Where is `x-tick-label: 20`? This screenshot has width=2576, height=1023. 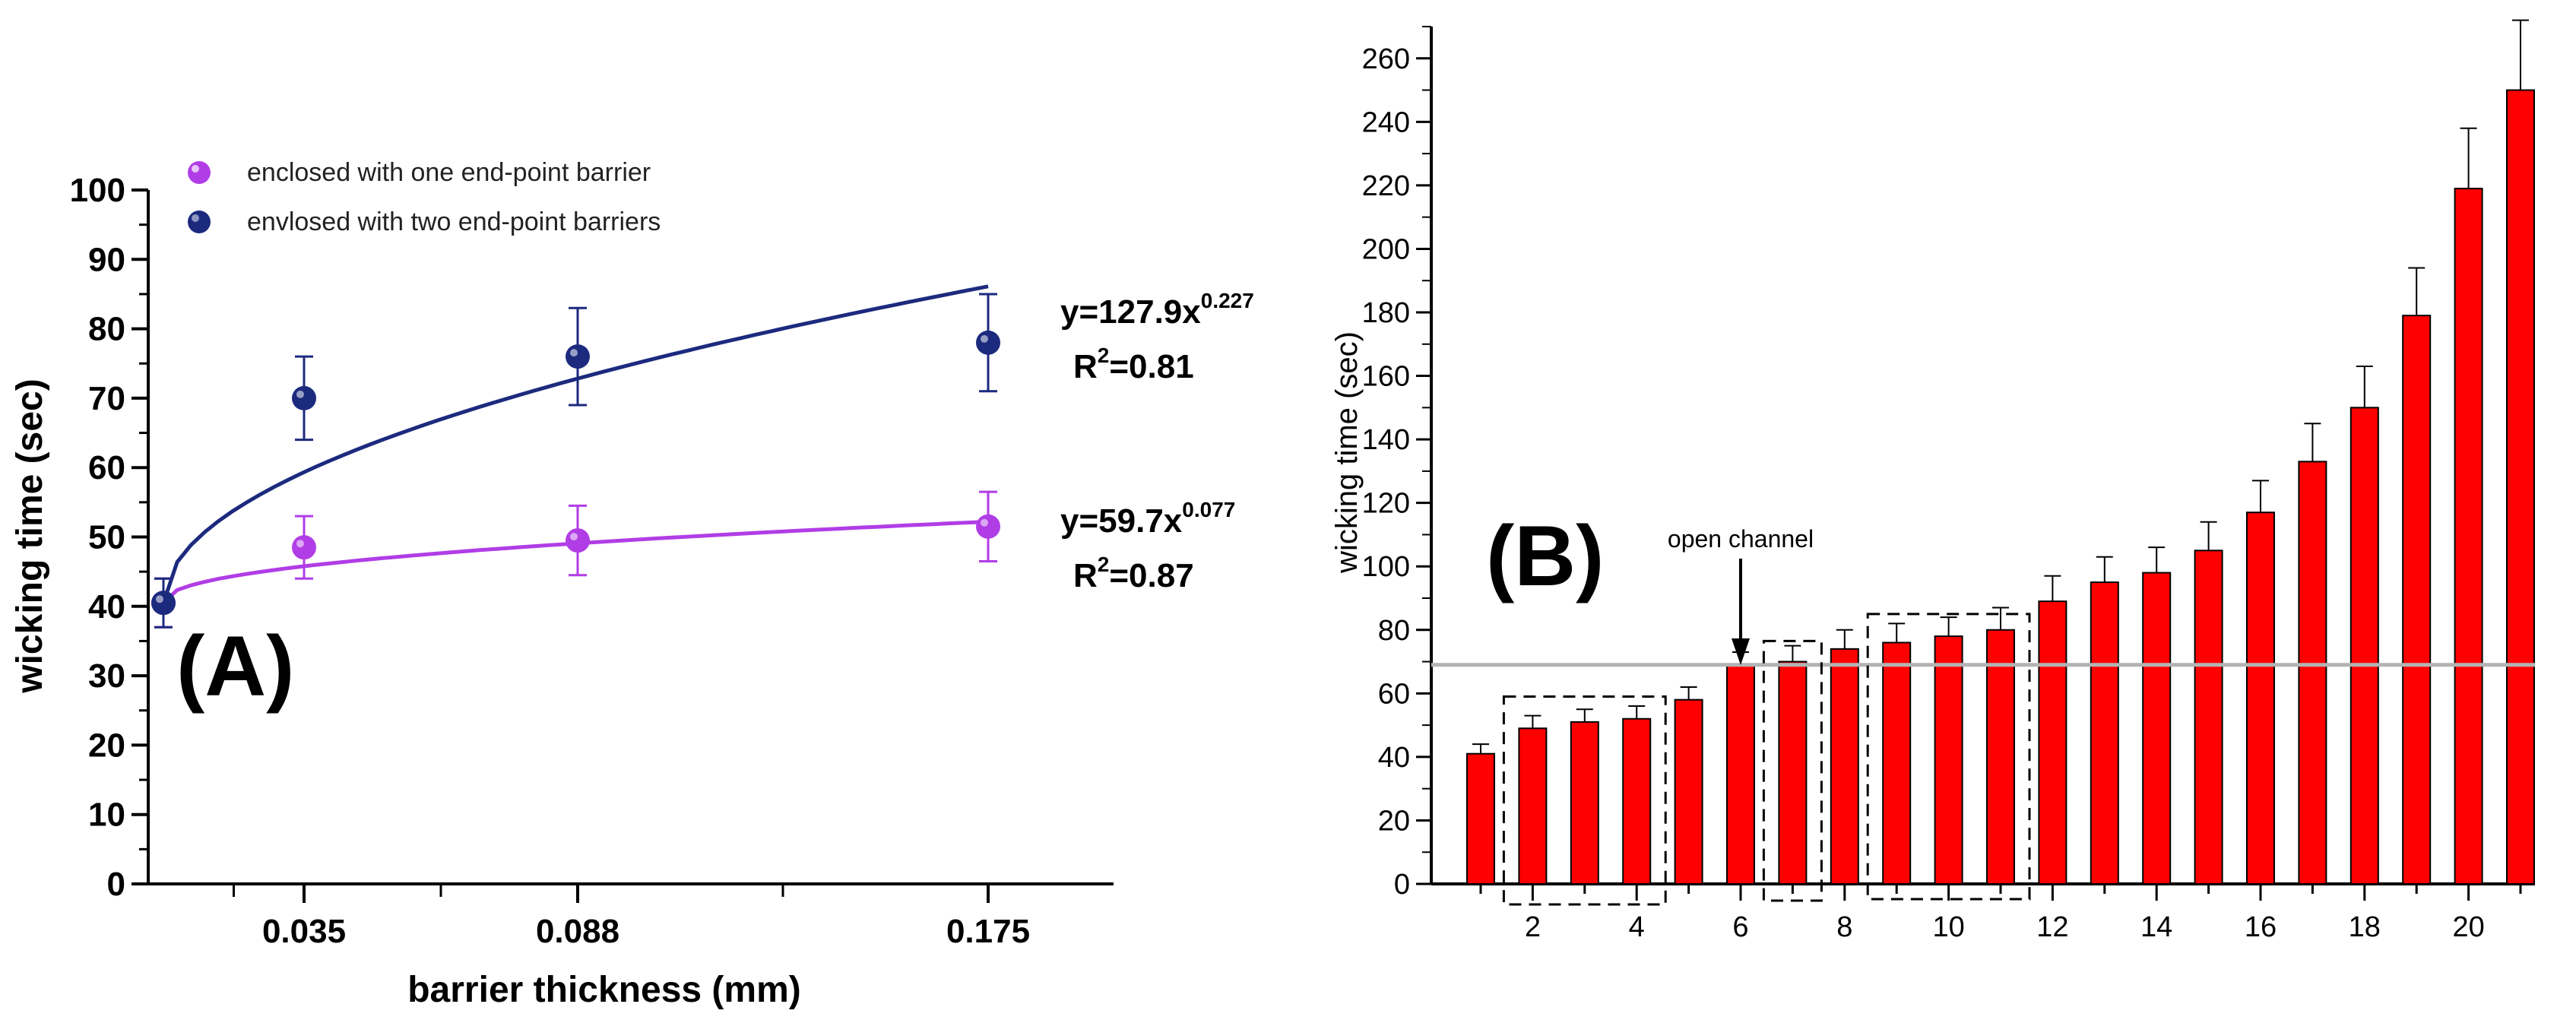
x-tick-label: 20 is located at coordinates (2468, 927).